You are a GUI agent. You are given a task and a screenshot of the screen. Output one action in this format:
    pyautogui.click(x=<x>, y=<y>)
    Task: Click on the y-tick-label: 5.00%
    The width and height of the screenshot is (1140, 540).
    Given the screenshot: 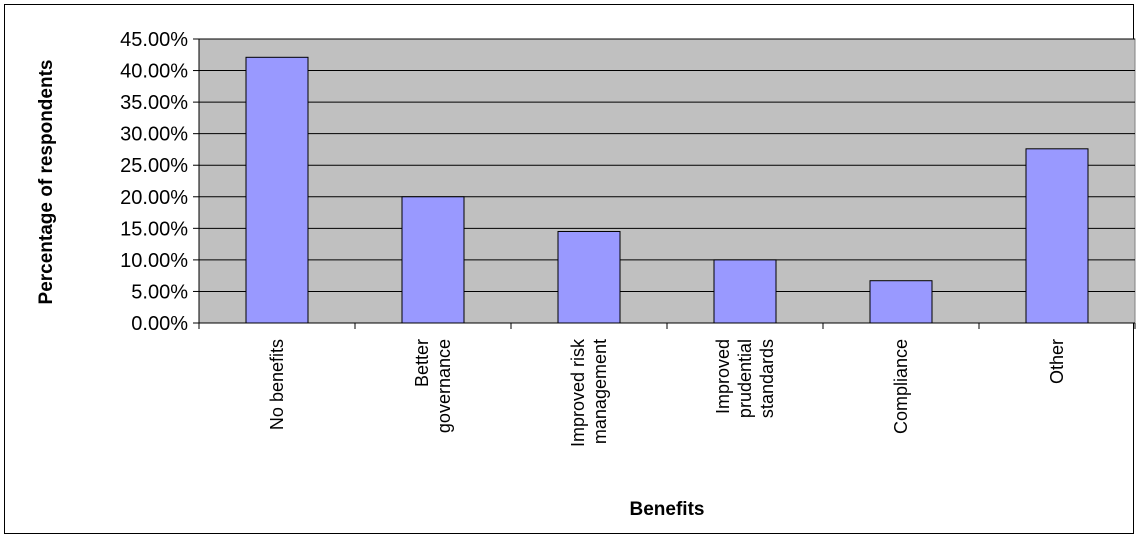 What is the action you would take?
    pyautogui.click(x=159, y=292)
    